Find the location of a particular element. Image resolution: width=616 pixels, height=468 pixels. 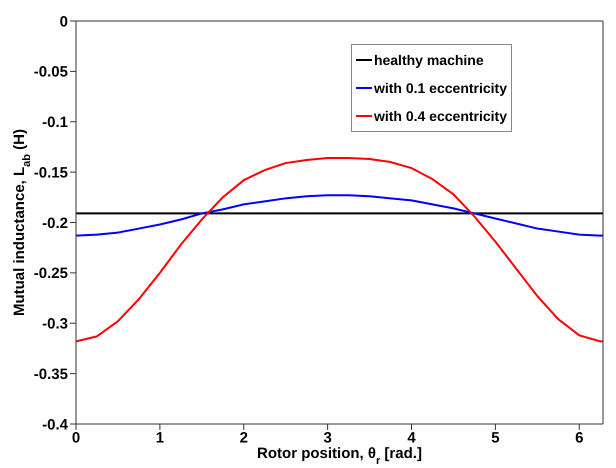

legend-label: healthy machine is located at coordinates (429, 60).